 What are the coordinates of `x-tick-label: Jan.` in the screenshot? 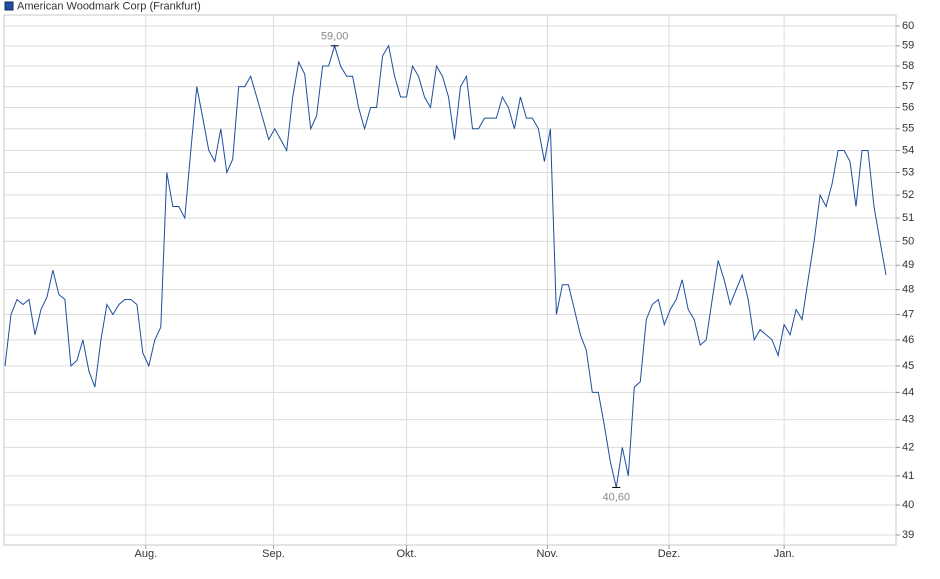 It's located at (784, 554).